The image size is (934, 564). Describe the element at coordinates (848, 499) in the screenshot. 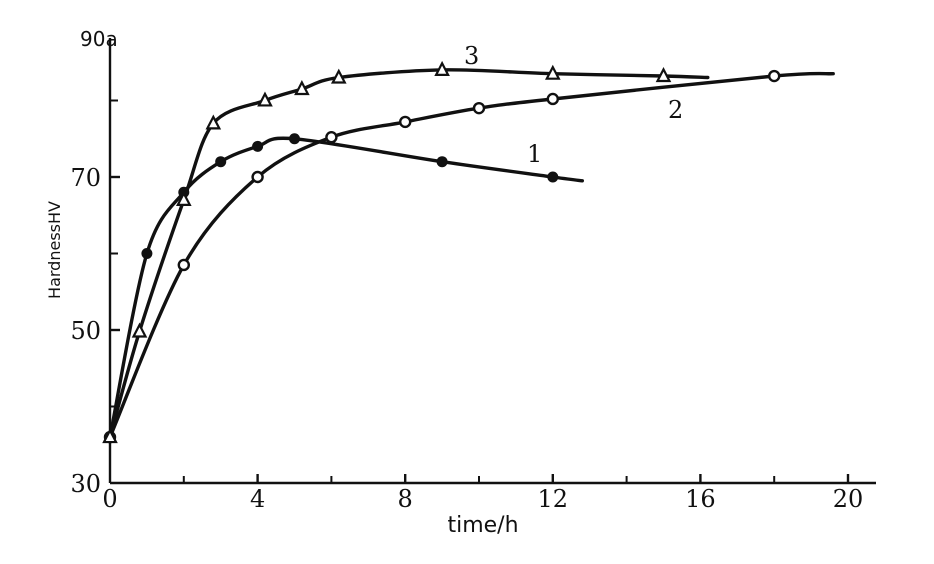

I see `x-tick-label: 20` at that location.